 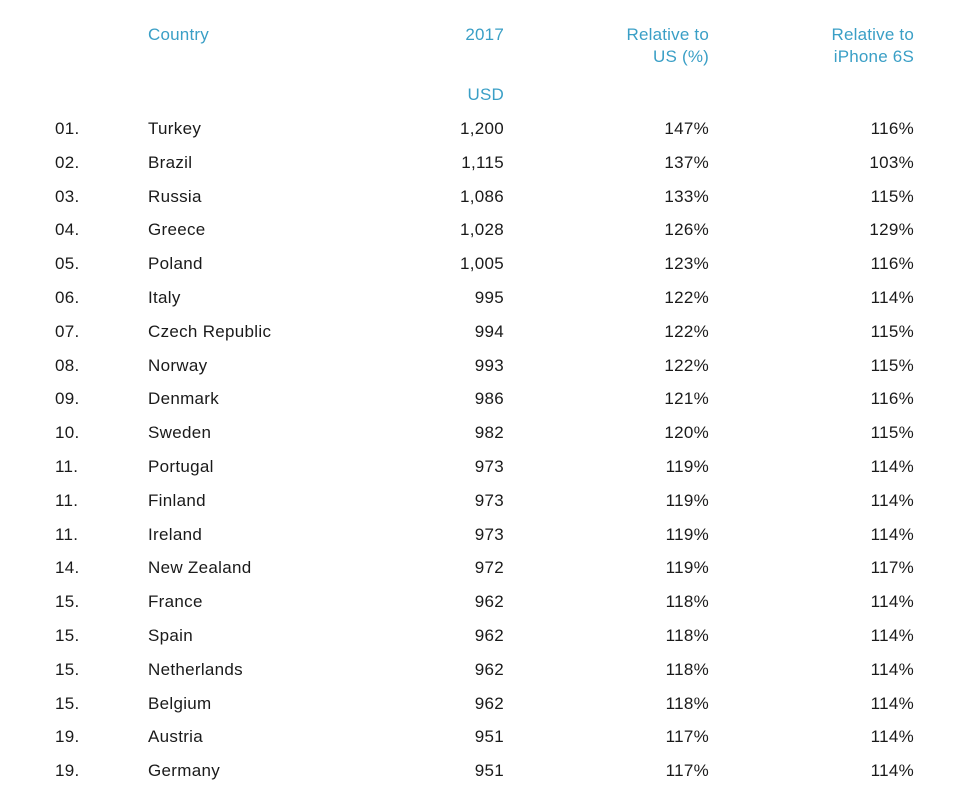 I want to click on table-row: 15. France 962 118% 114%, so click(x=484, y=602).